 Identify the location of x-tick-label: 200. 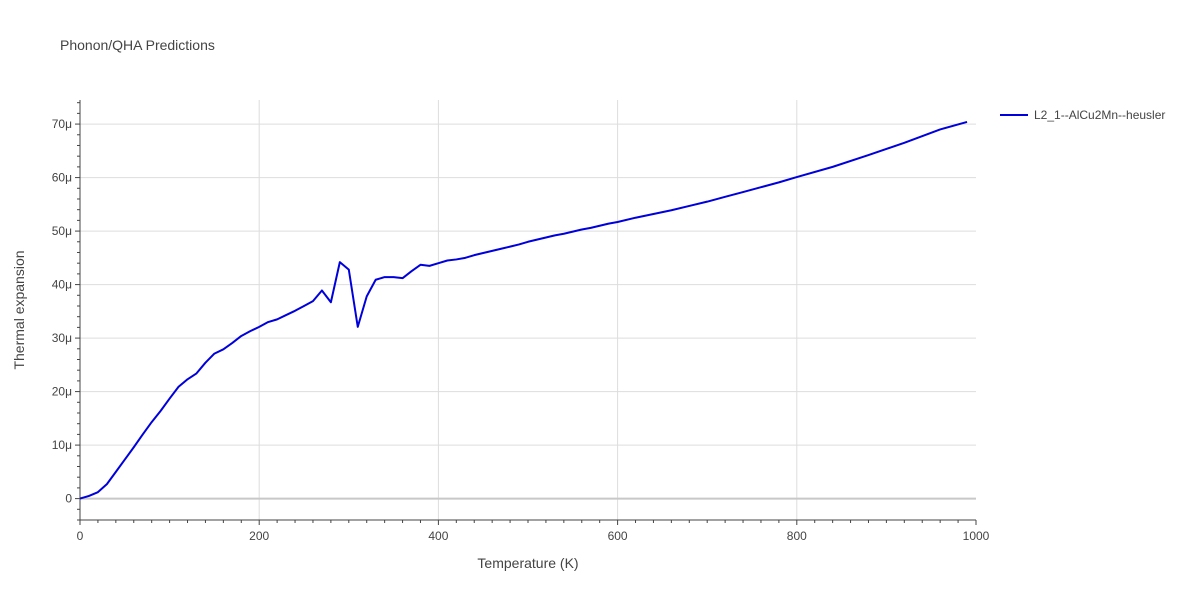
(259, 536).